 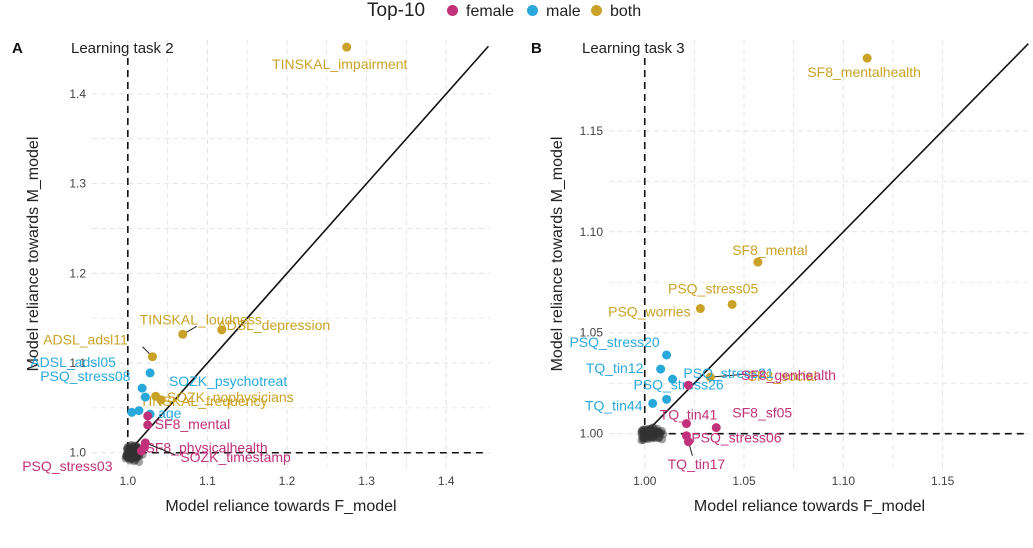 What do you see at coordinates (396, 10) in the screenshot?
I see `legend-title: Top-10` at bounding box center [396, 10].